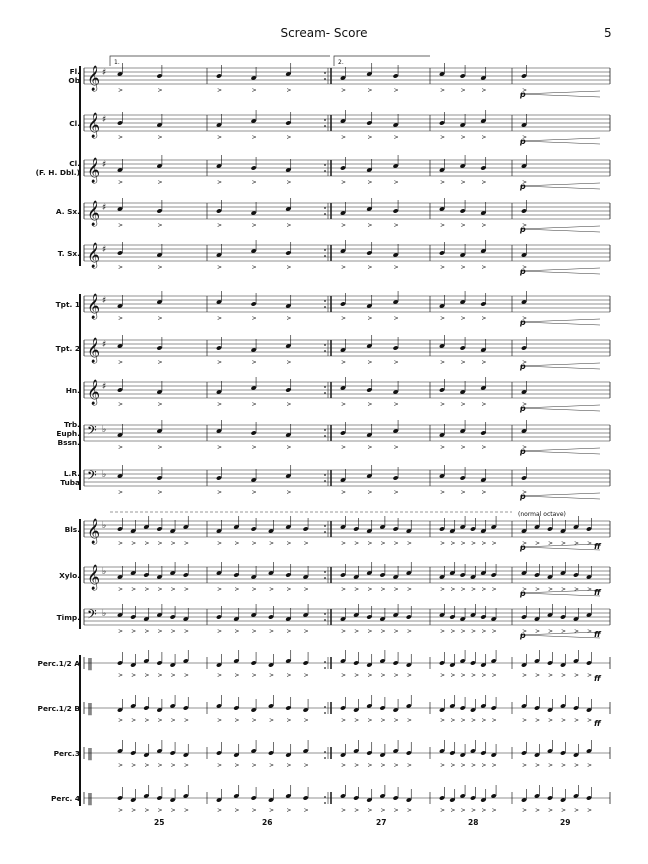  Describe the element at coordinates (58, 708) in the screenshot. I see `instrument-label: Perc.1/2 B` at that location.